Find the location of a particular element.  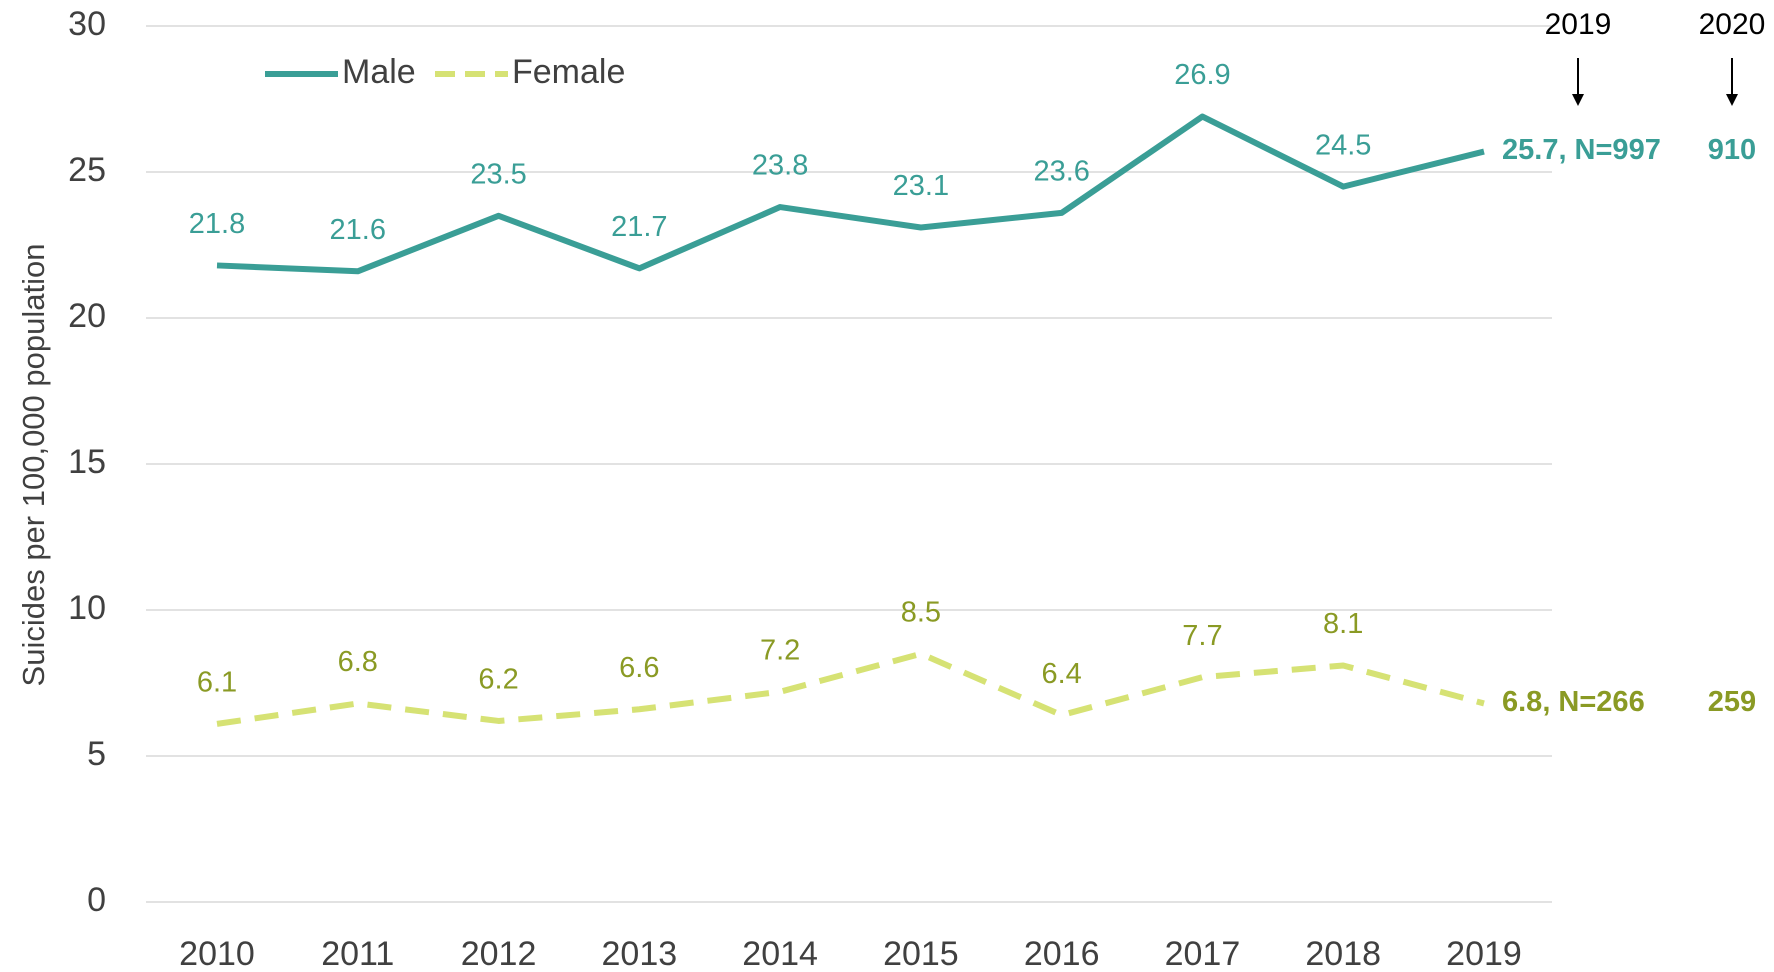

x-tick-label: 2015 is located at coordinates (921, 953).